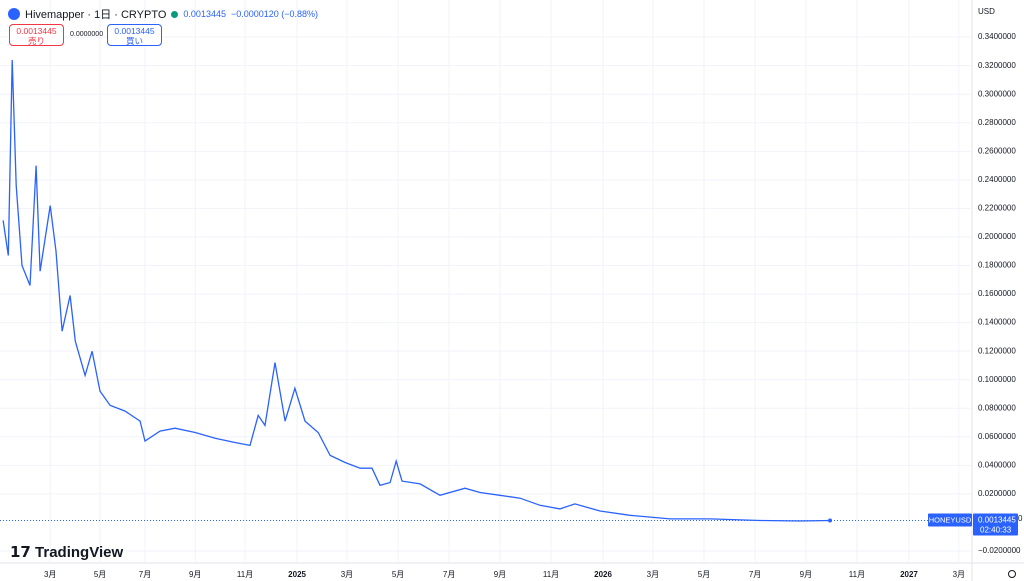  What do you see at coordinates (1020, 518) in the screenshot?
I see `edge-text: 0` at bounding box center [1020, 518].